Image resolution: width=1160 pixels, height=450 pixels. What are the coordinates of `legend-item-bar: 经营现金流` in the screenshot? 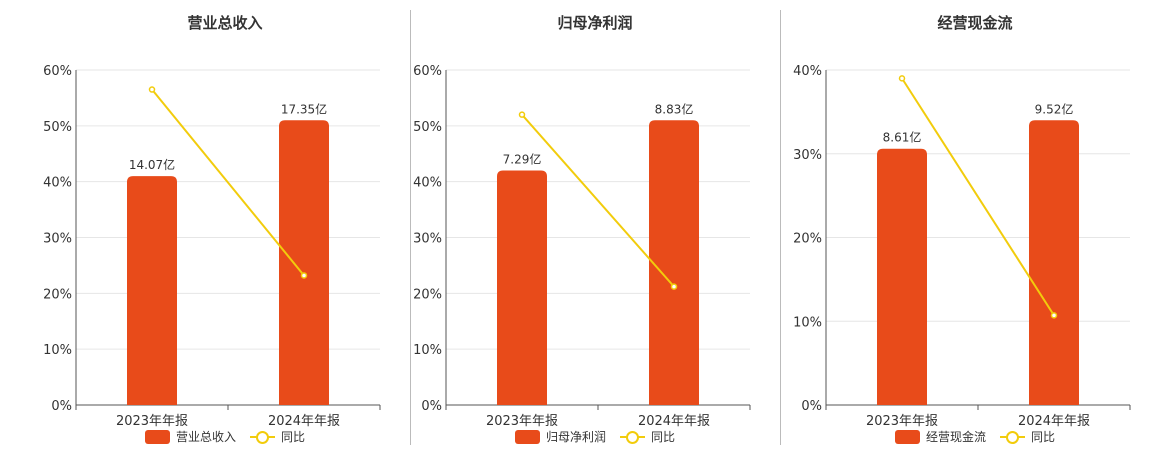 It's located at (940, 436).